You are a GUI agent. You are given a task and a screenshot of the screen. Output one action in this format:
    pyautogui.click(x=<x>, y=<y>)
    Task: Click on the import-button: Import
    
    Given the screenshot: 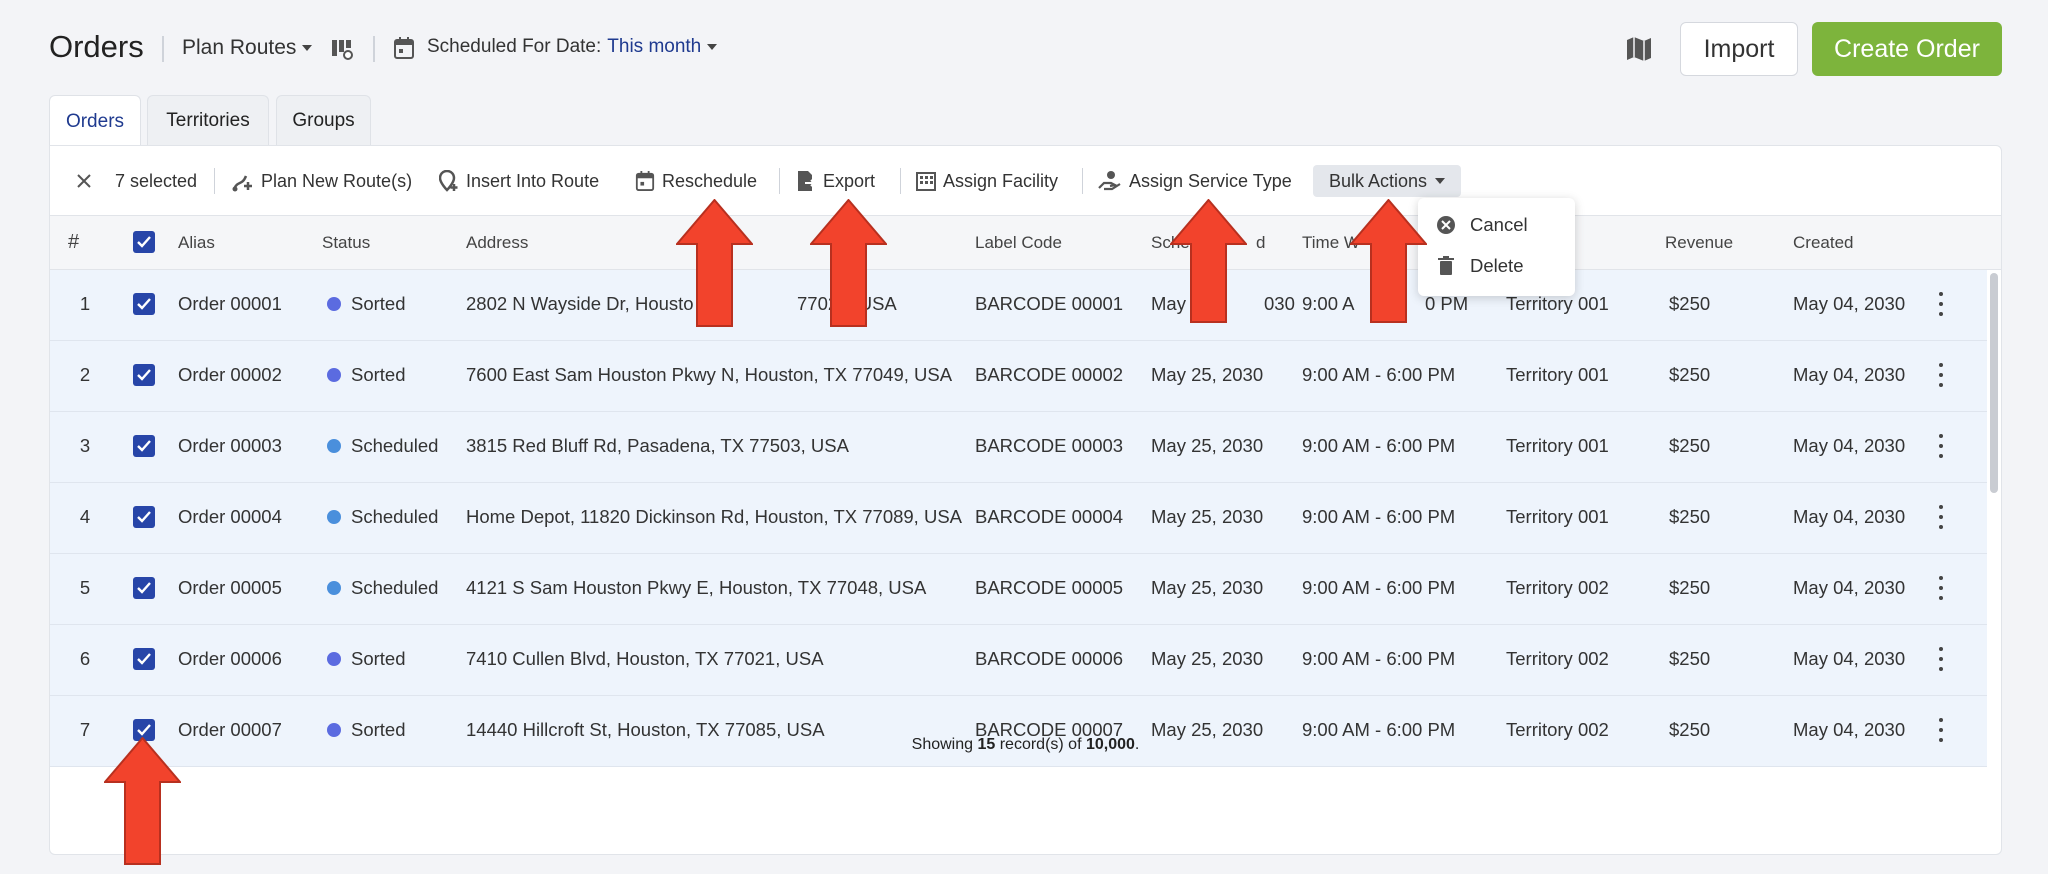 What is the action you would take?
    pyautogui.click(x=1739, y=49)
    